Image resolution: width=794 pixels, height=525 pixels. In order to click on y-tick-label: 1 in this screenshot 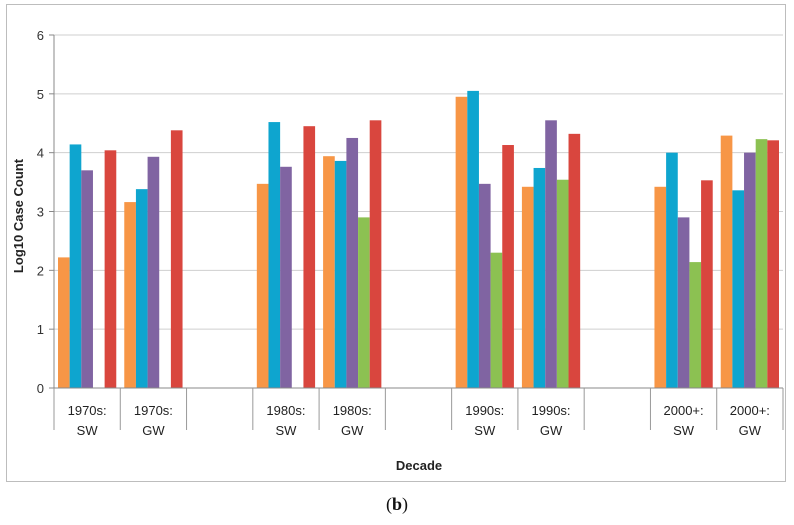, I will do `click(40, 329)`.